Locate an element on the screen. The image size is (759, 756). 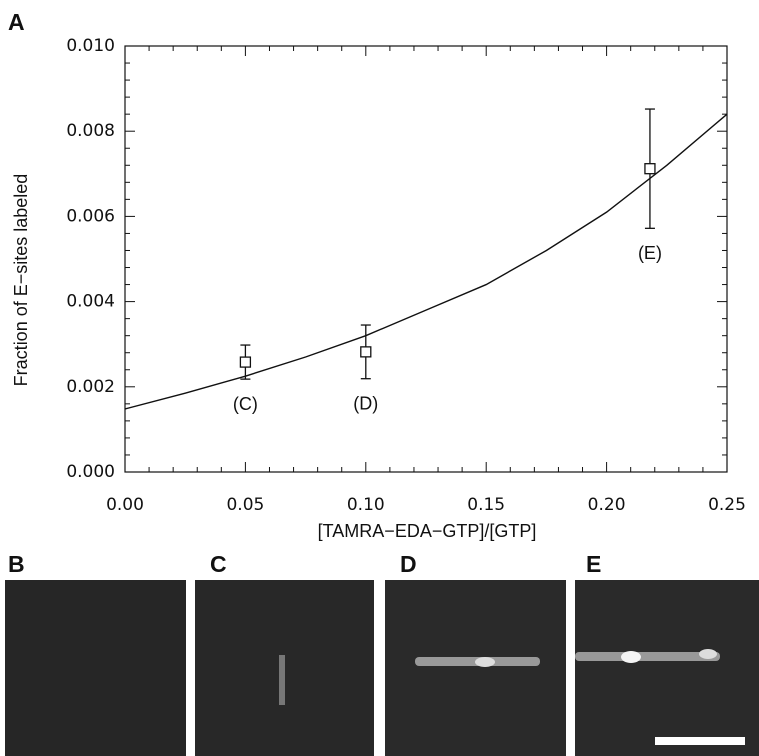
x-tick-label: 0.25 is located at coordinates (727, 505).